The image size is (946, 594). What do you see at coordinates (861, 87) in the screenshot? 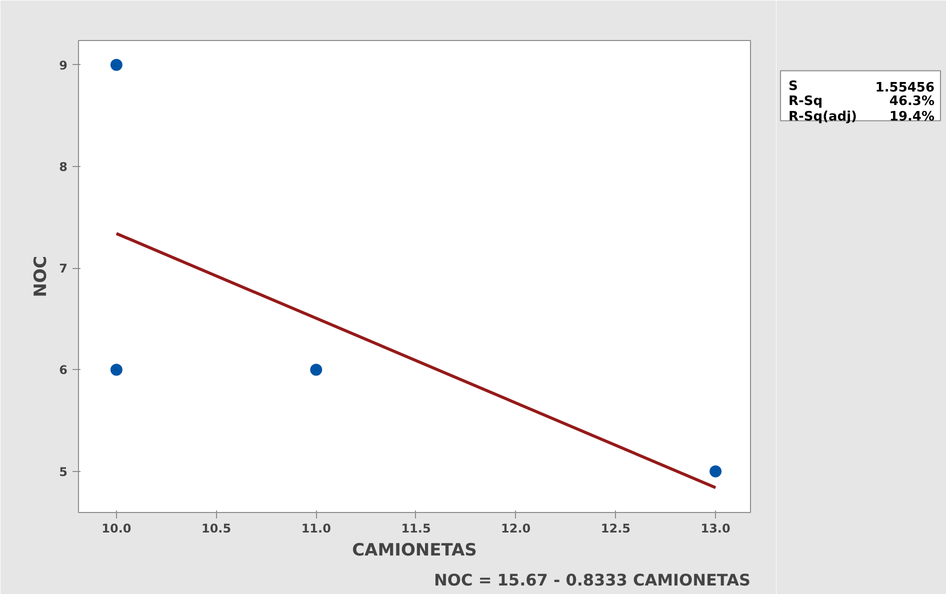
I see `text: S 1.55456` at bounding box center [861, 87].